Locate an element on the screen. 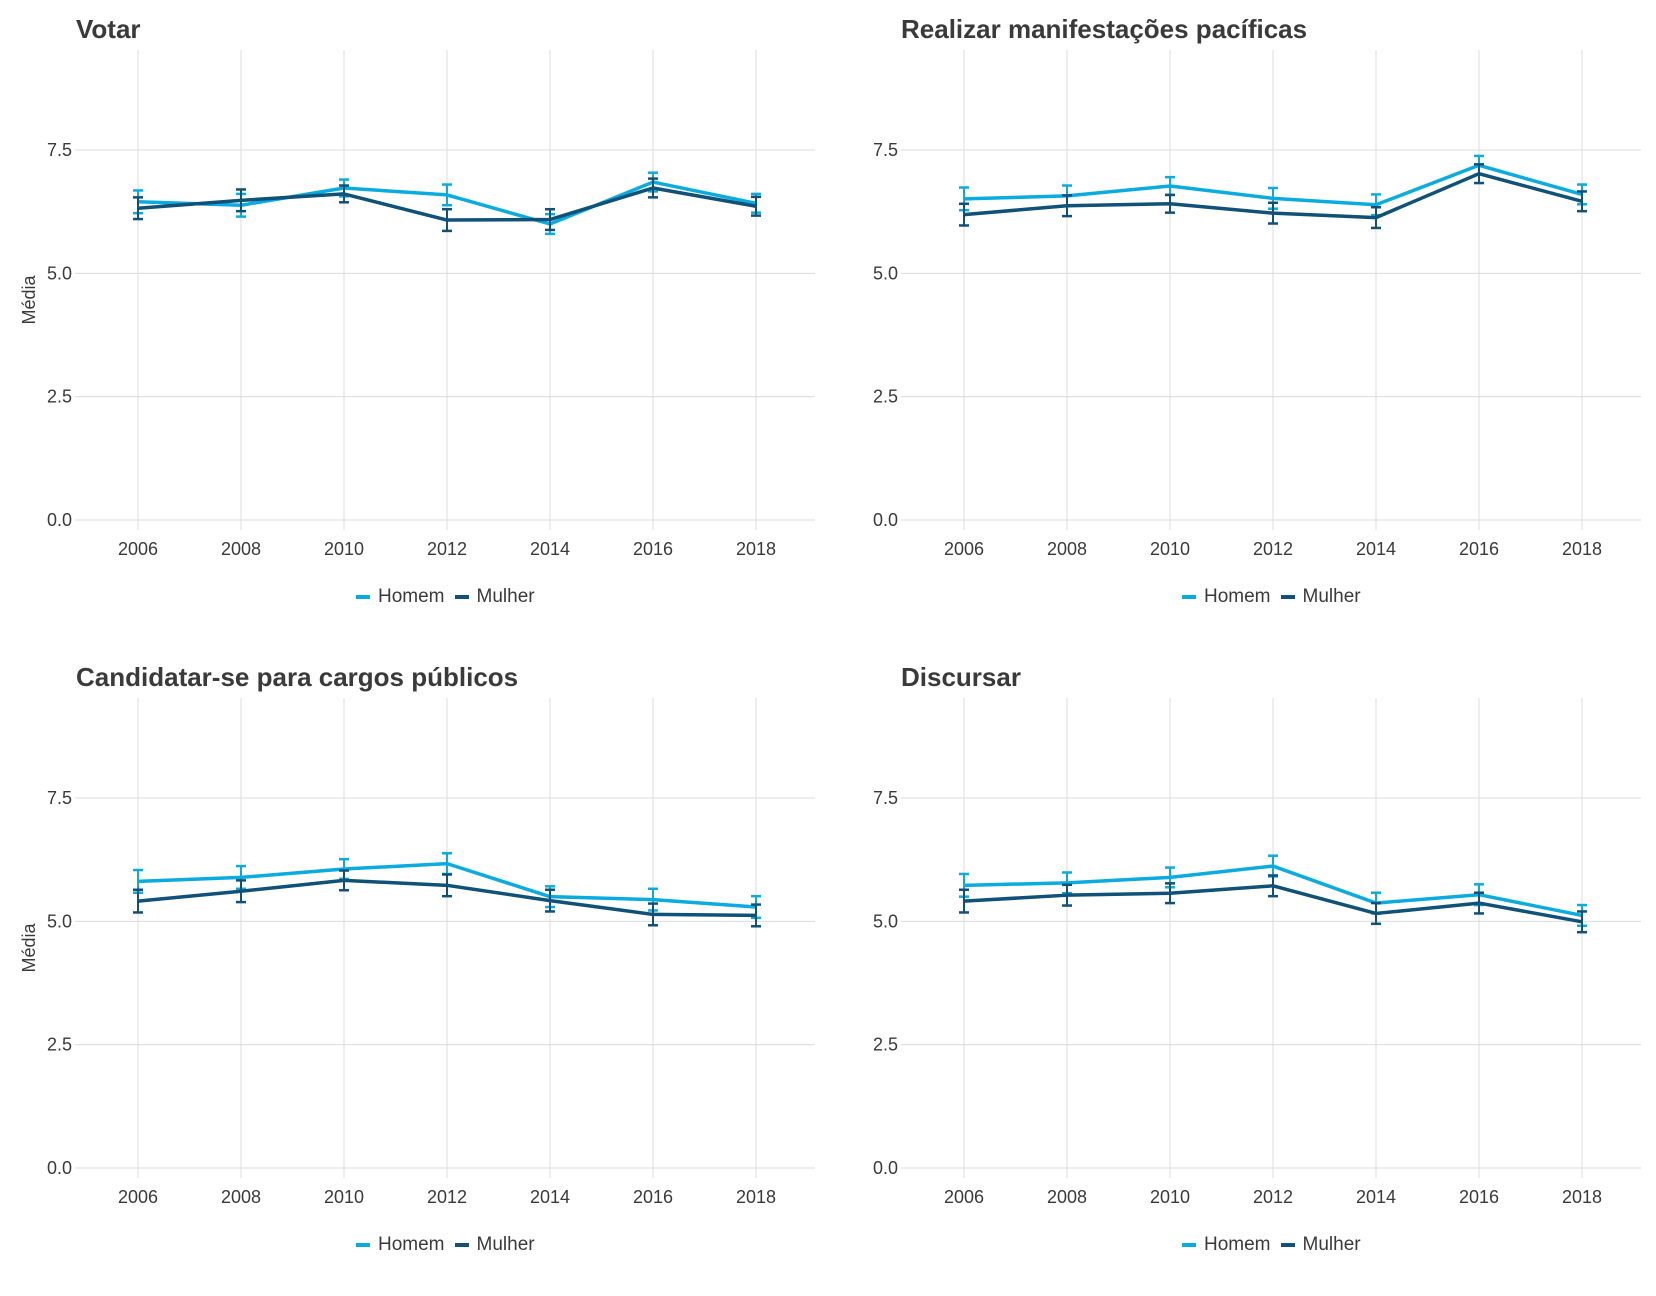  panel-title: Discursar is located at coordinates (961, 677).